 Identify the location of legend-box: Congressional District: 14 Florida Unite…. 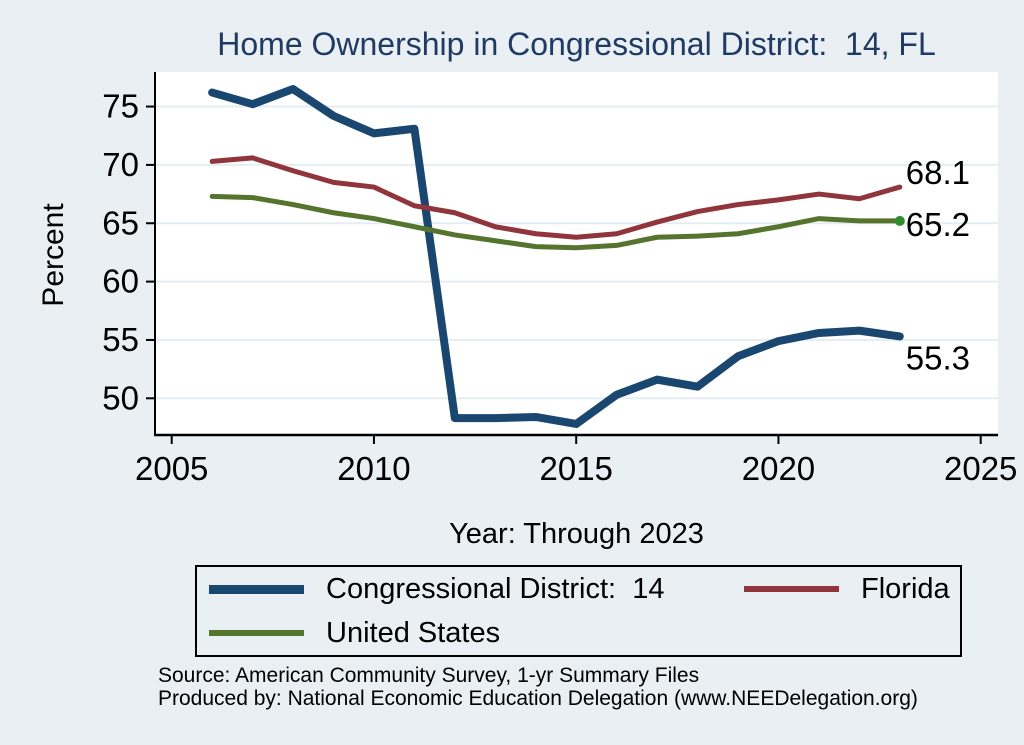
(578, 611).